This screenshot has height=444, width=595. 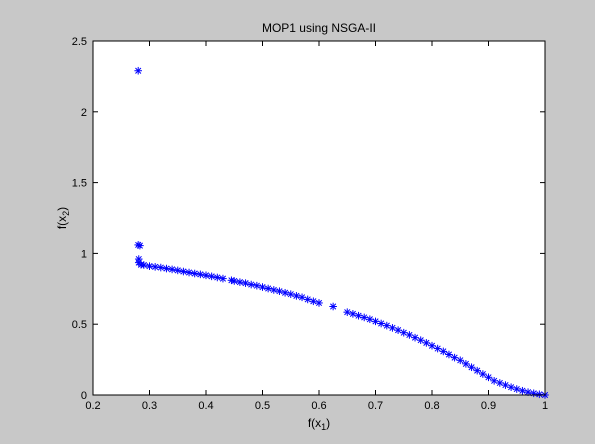 I want to click on y-tick-label: 0, so click(x=84, y=396).